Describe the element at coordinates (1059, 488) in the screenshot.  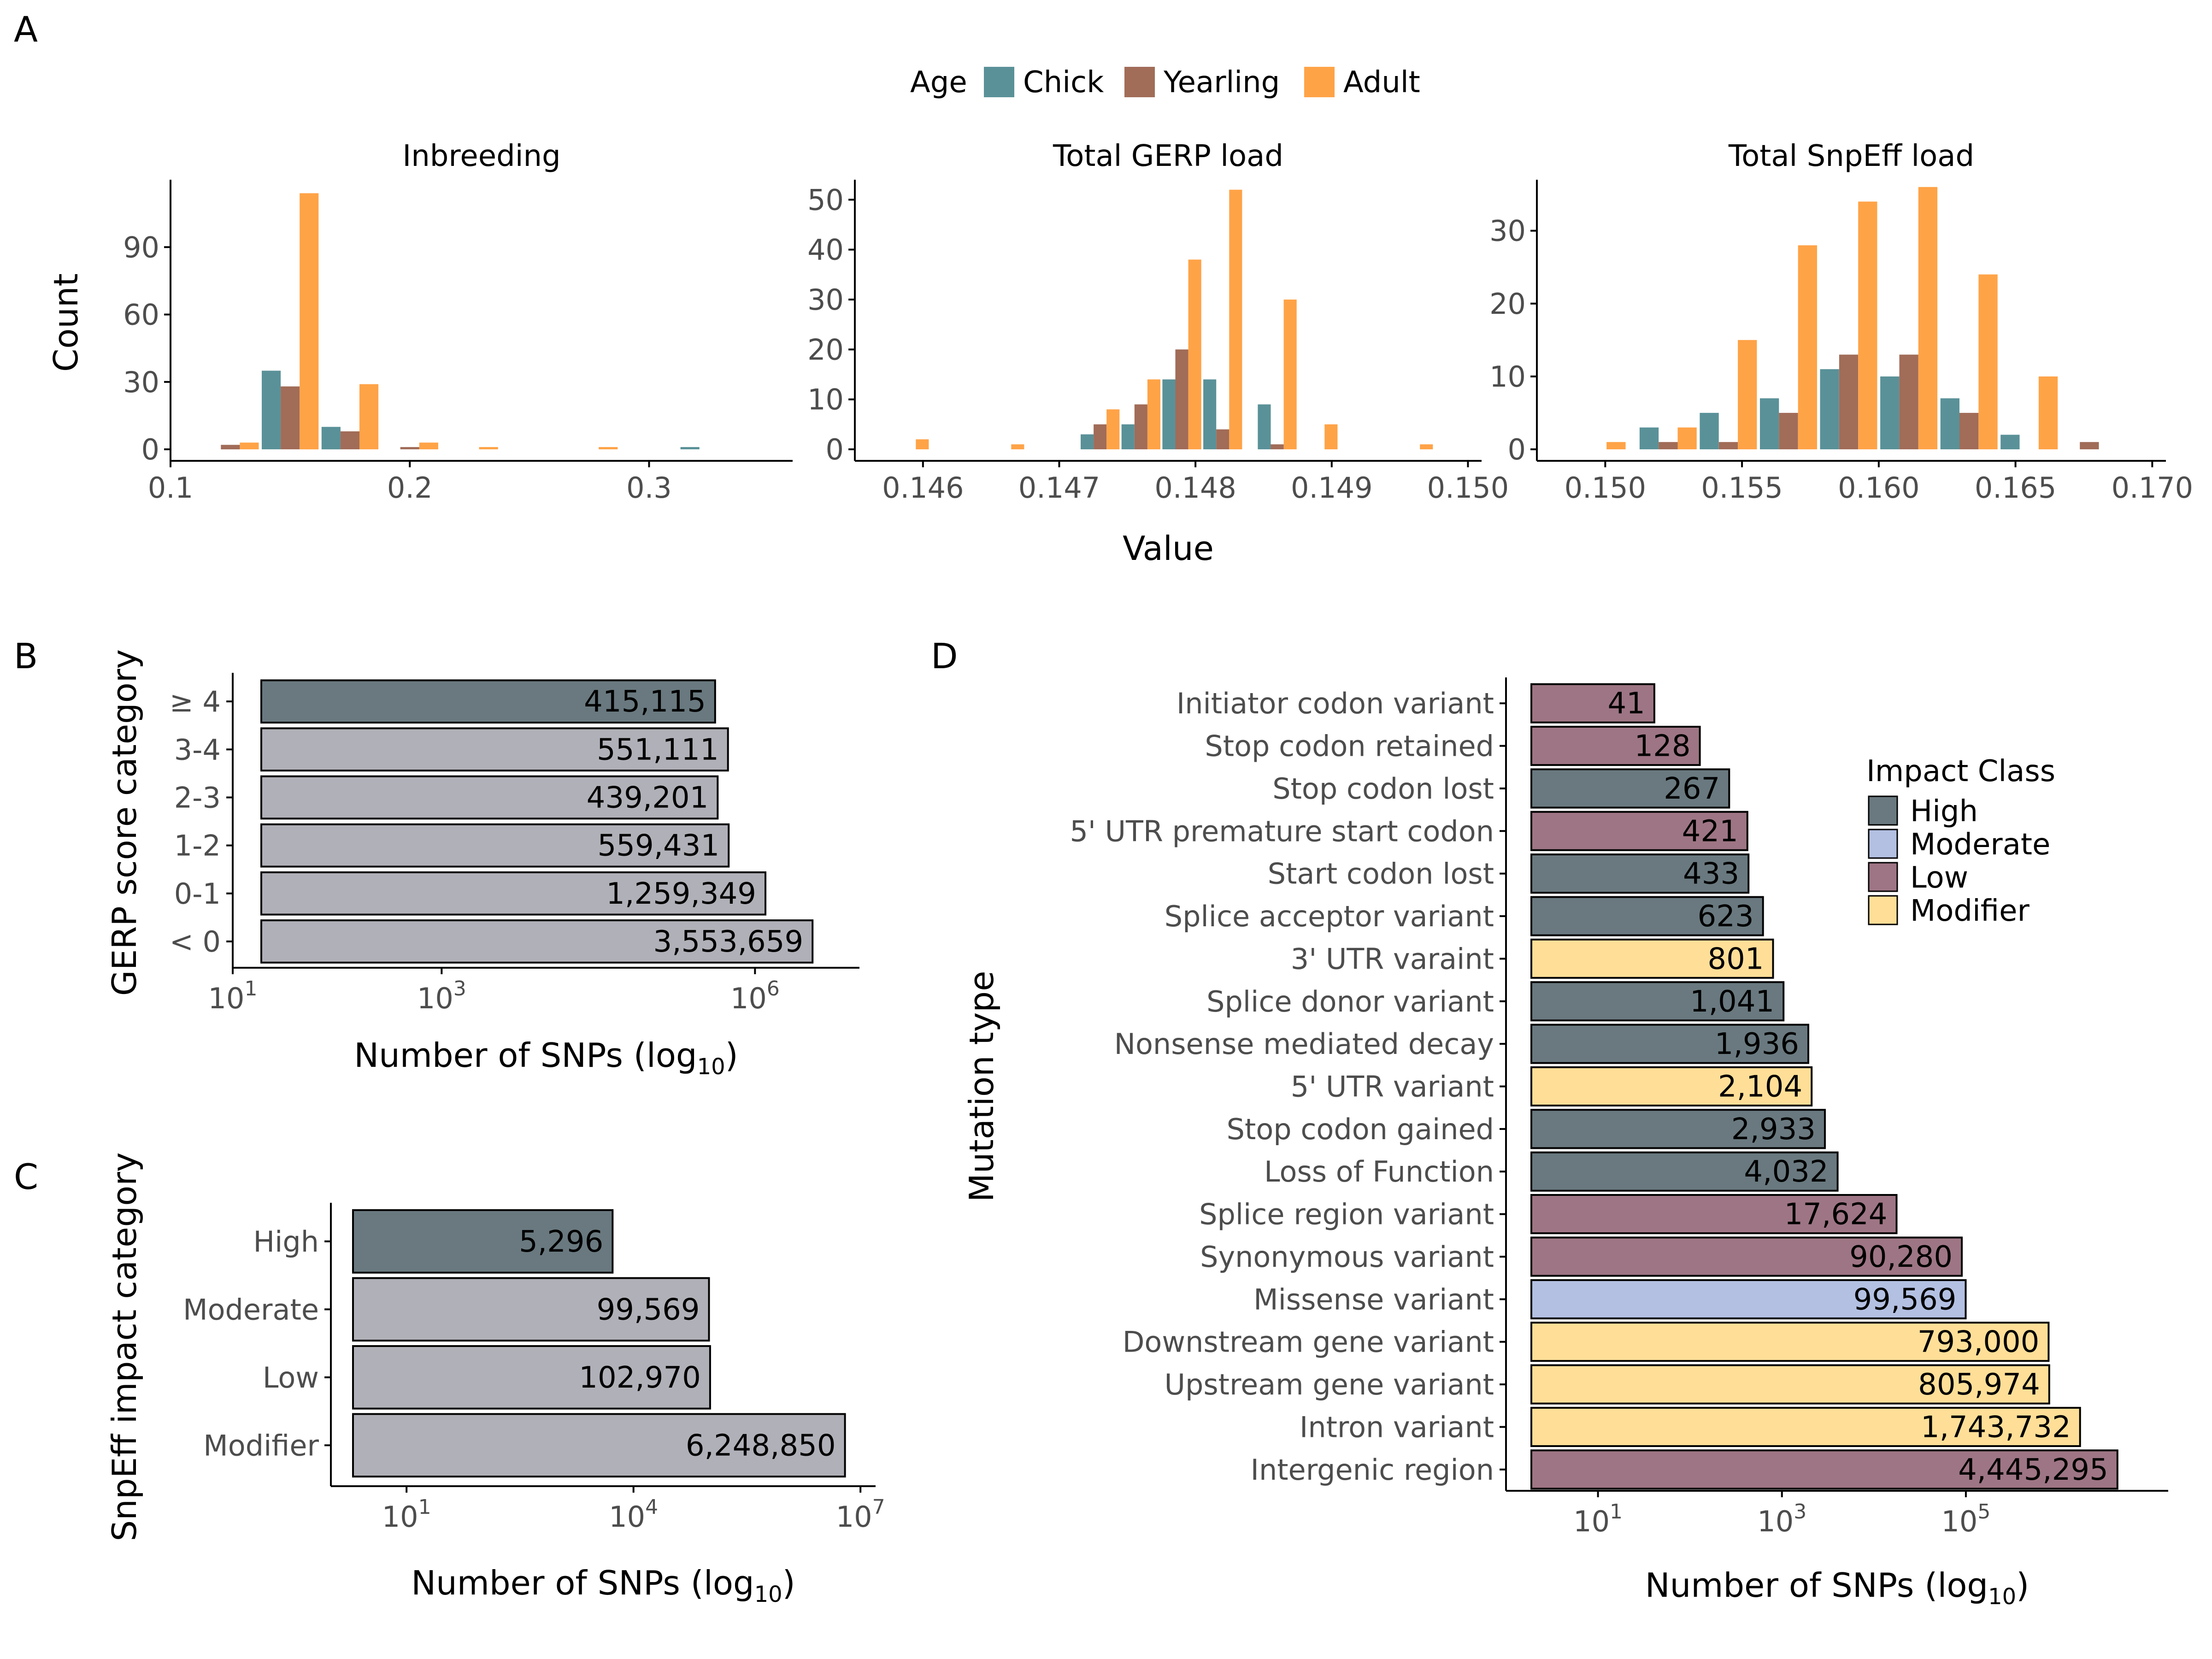
I see `x-tick-label: 0.147` at that location.